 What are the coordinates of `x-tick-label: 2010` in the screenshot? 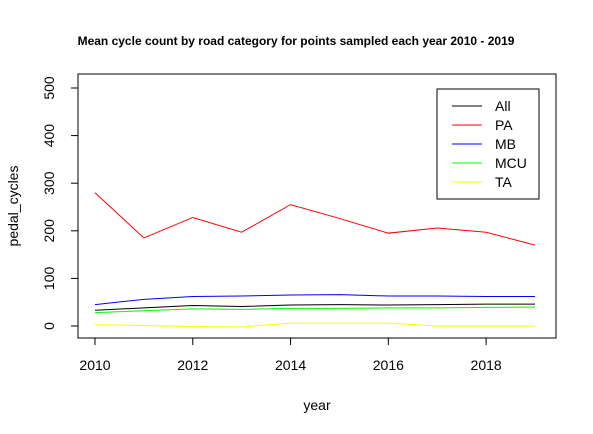 It's located at (94, 365).